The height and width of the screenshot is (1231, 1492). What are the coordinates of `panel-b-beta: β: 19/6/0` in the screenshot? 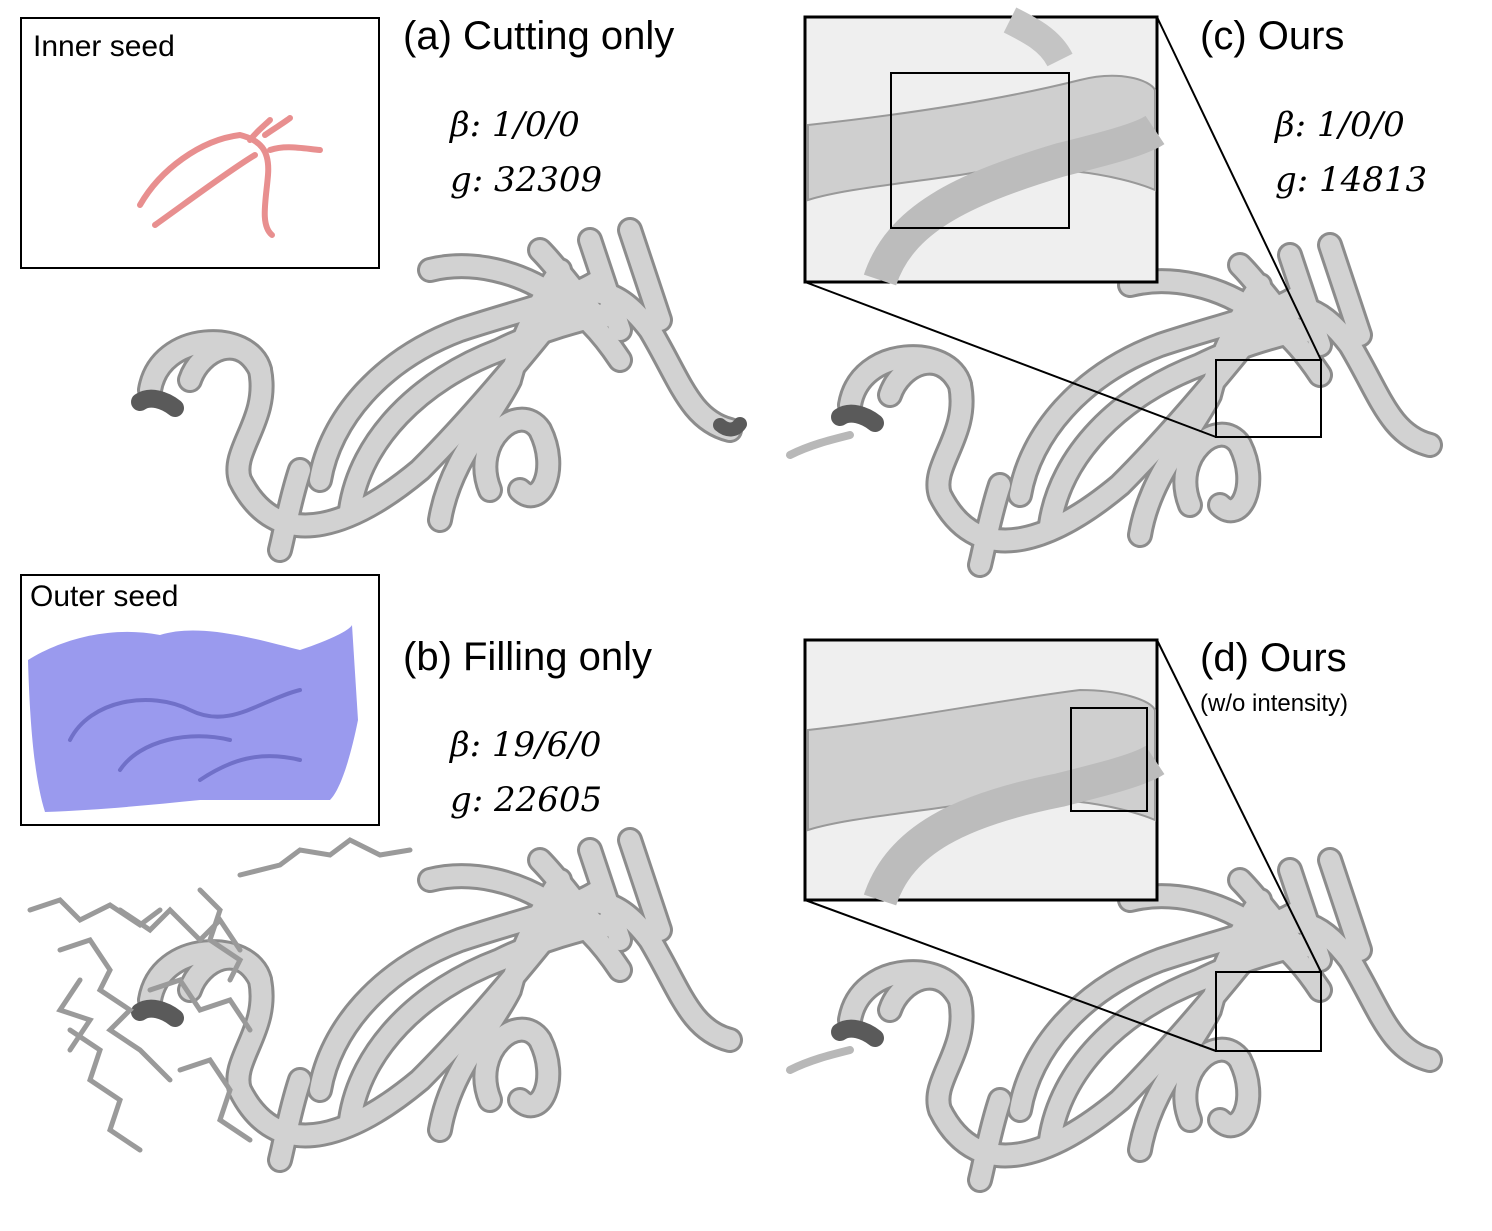 It's located at (526, 745).